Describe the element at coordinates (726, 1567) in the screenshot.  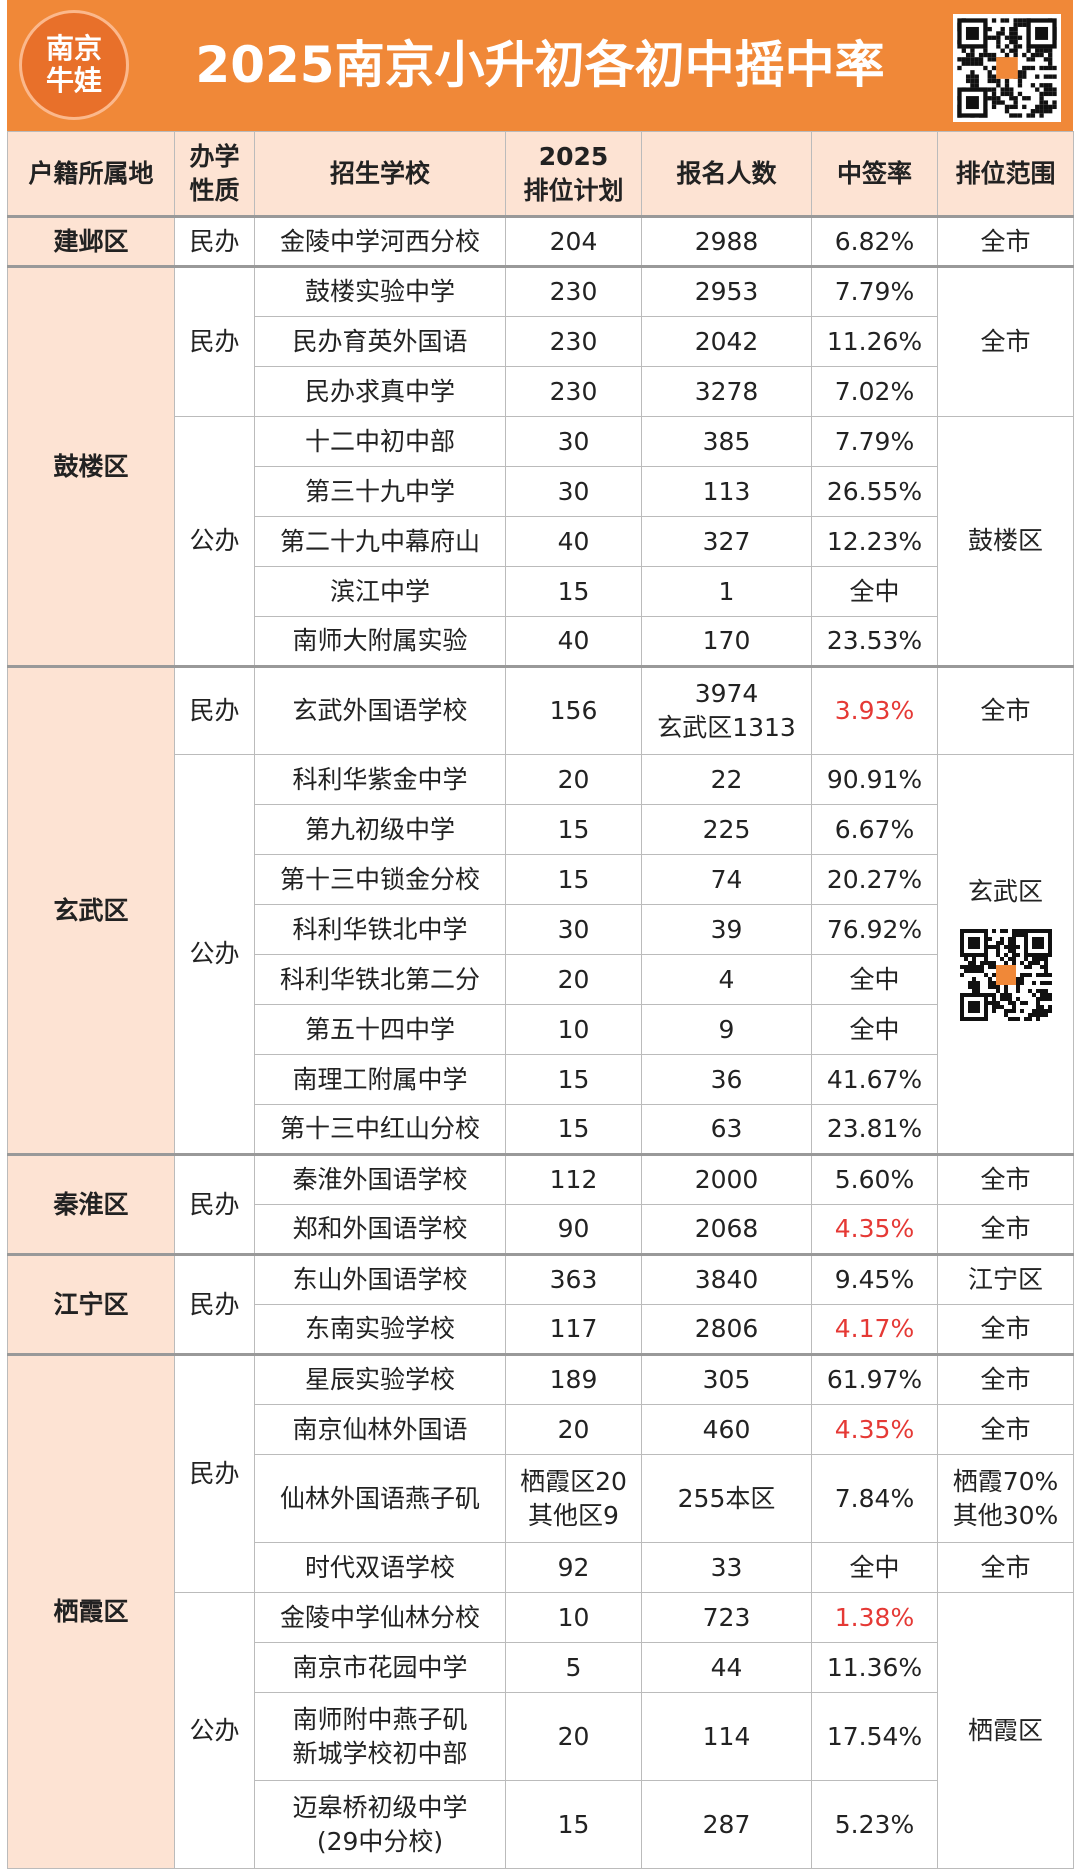
I see `applicants-cell: 33` at that location.